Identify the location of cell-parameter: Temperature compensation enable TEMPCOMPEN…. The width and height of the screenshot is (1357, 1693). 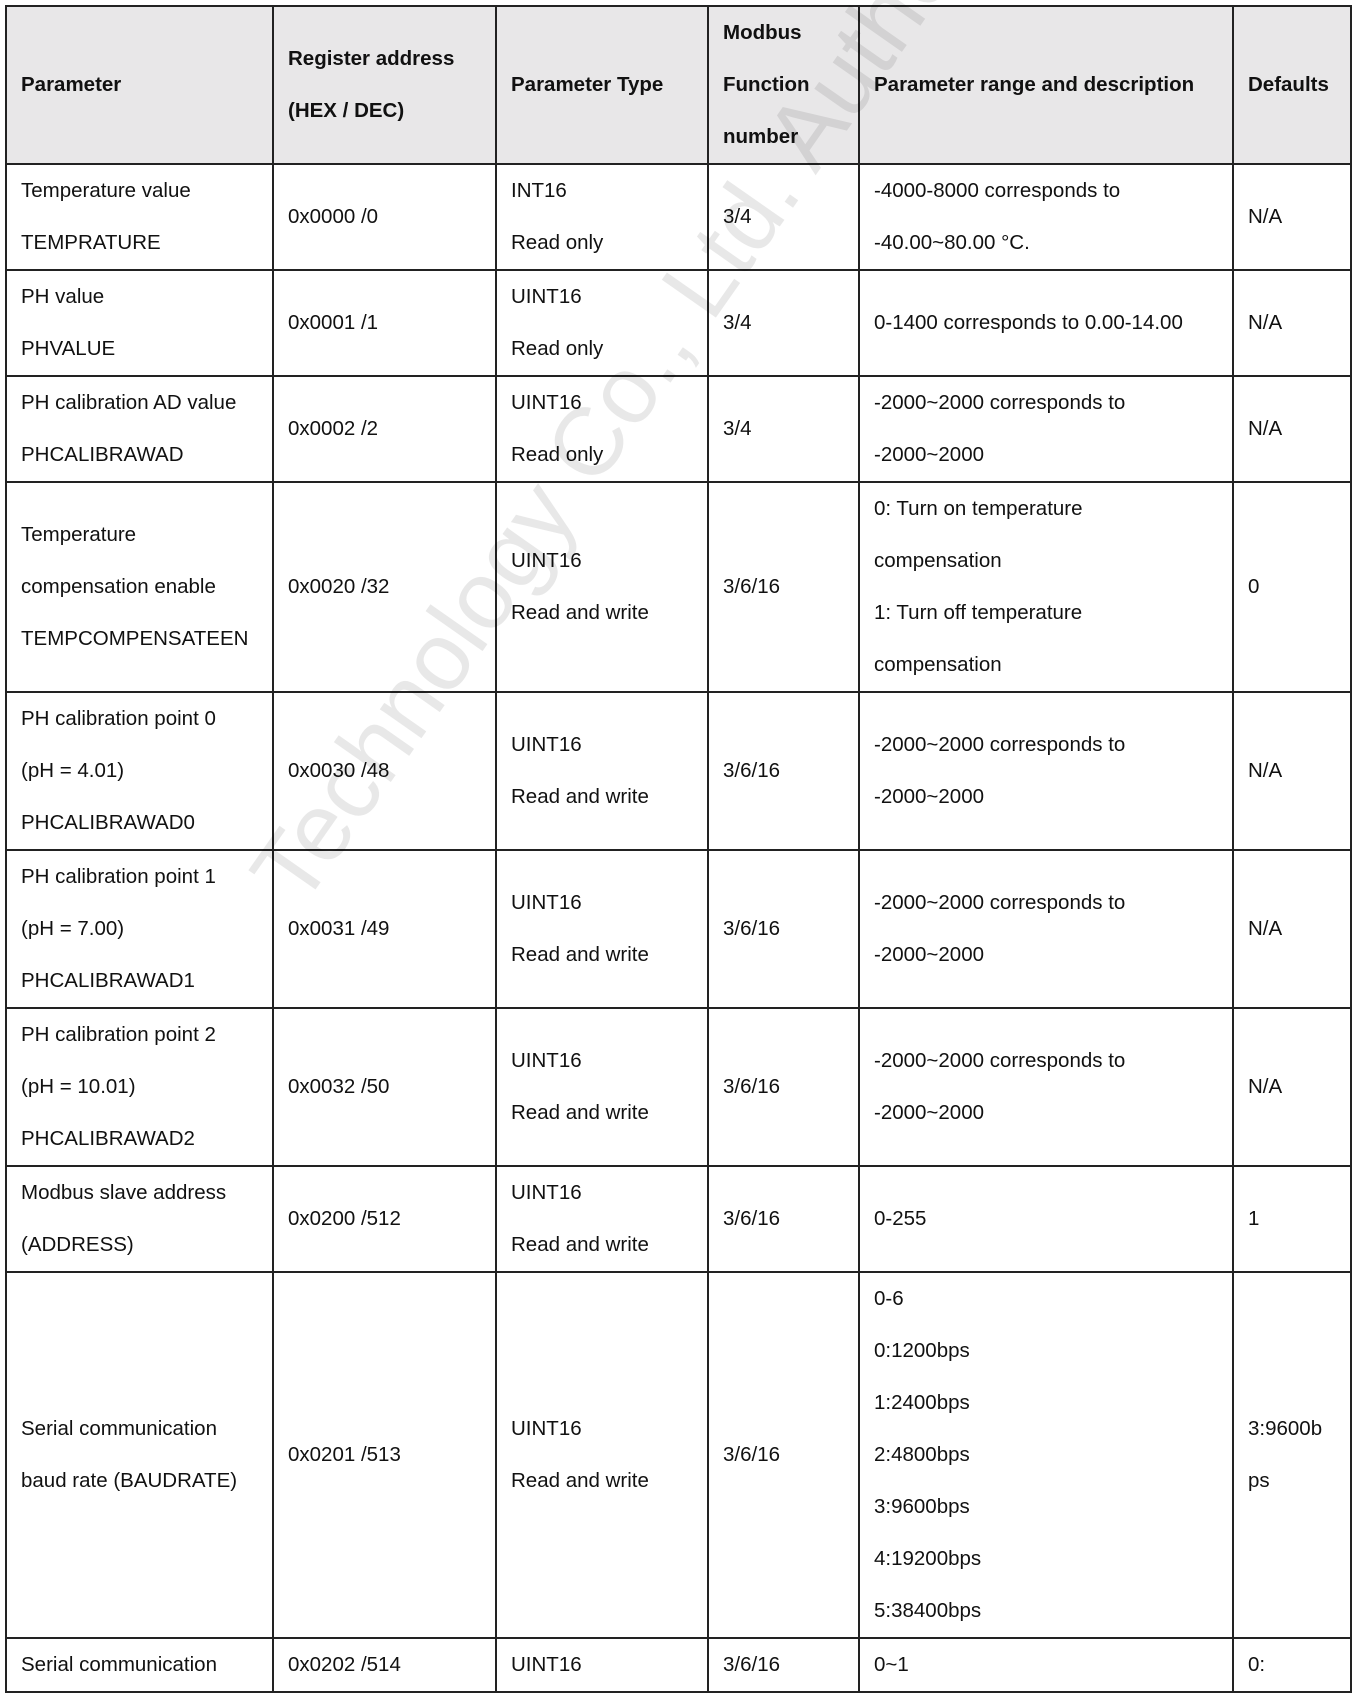
(139, 587).